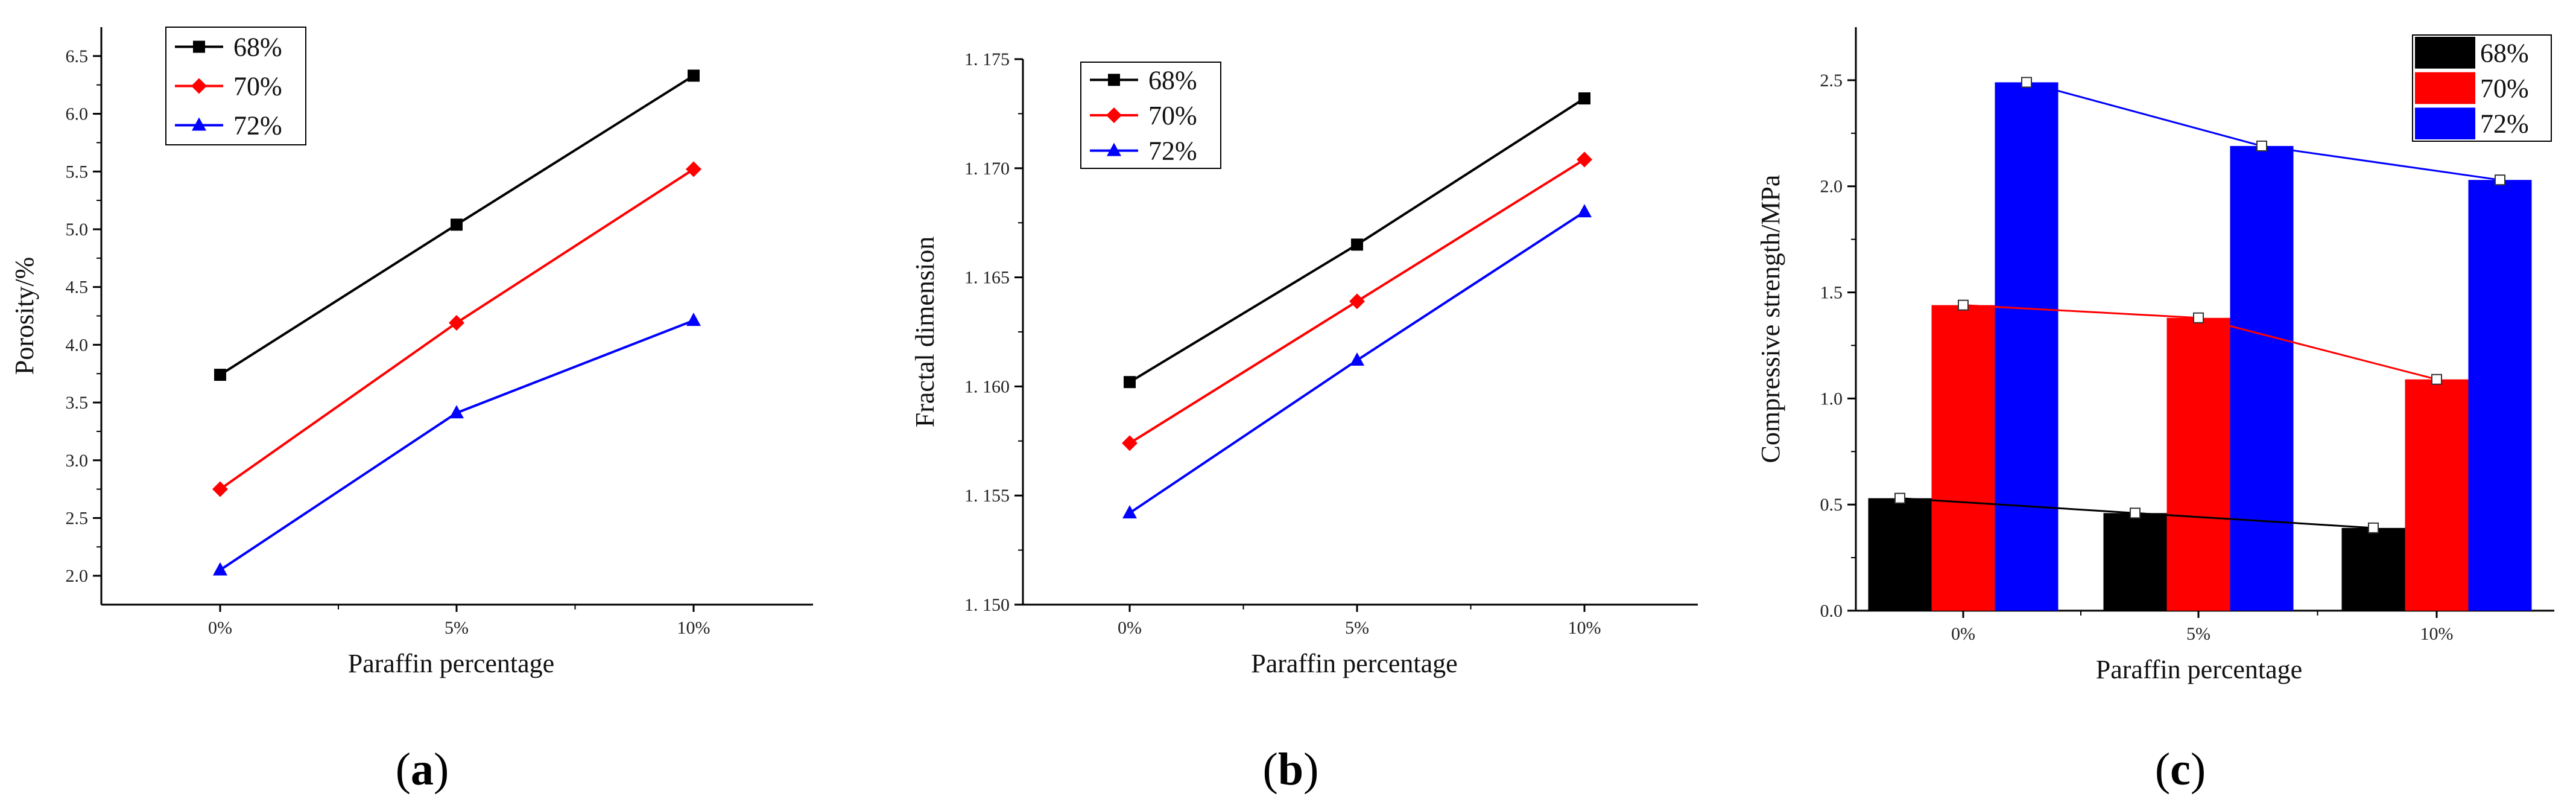 The height and width of the screenshot is (808, 2576). What do you see at coordinates (1831, 293) in the screenshot?
I see `y-tick-label: 1.5` at bounding box center [1831, 293].